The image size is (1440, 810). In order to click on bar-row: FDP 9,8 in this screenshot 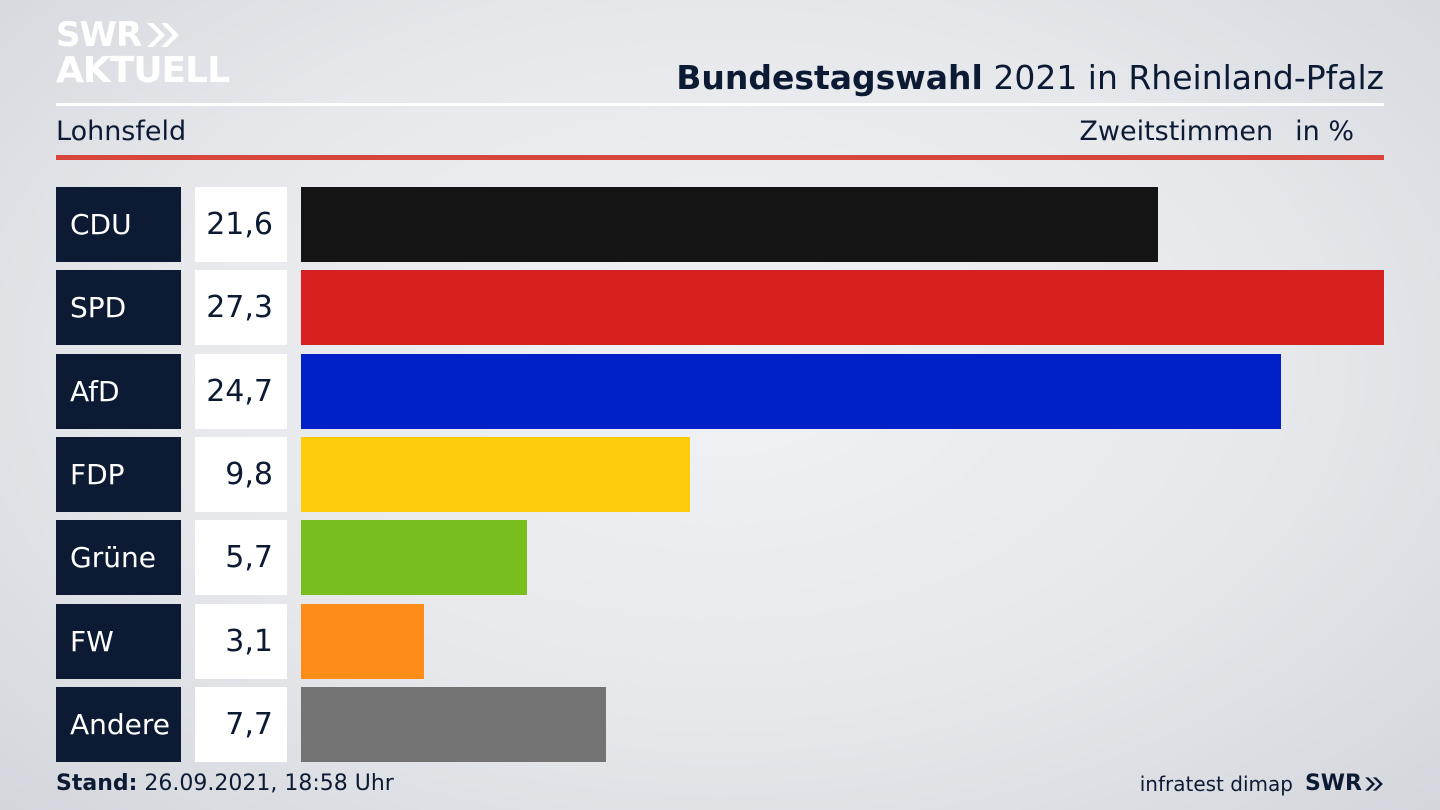, I will do `click(720, 474)`.